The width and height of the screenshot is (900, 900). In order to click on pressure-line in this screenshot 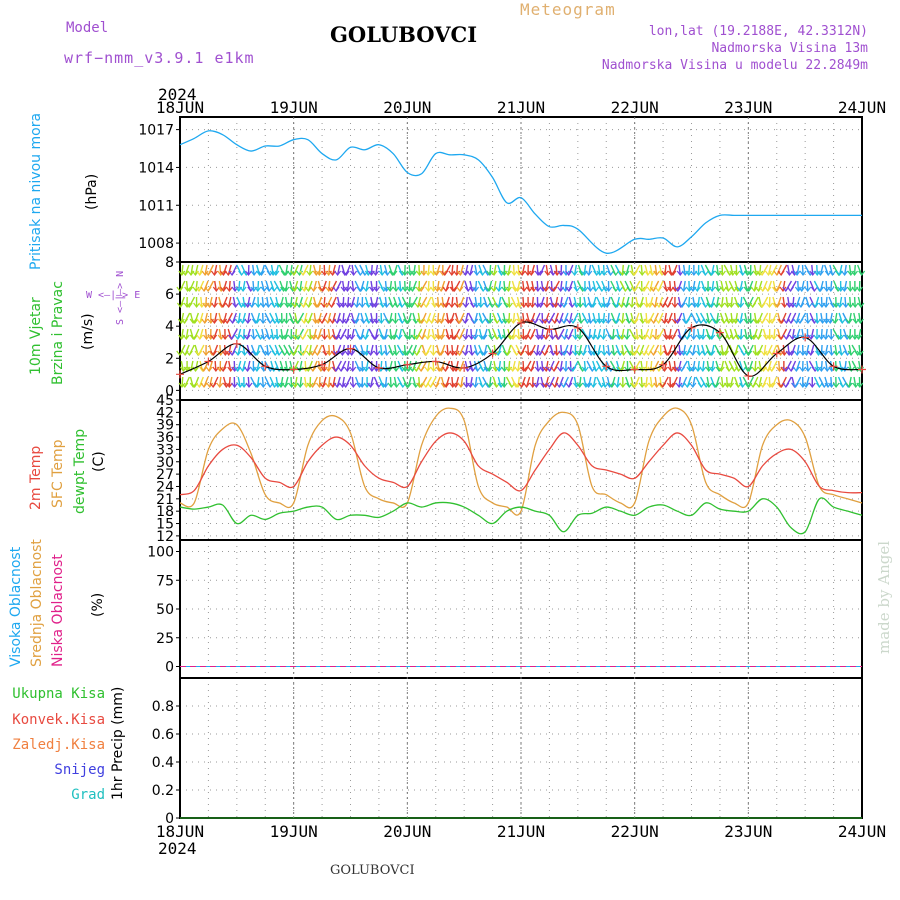, I will do `click(520, 192)`.